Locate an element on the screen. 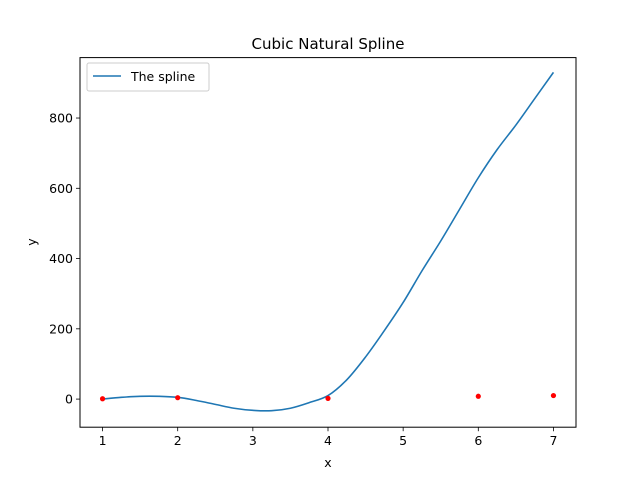 This screenshot has height=480, width=640. legend-entry-the-spline: The spline is located at coordinates (163, 76).